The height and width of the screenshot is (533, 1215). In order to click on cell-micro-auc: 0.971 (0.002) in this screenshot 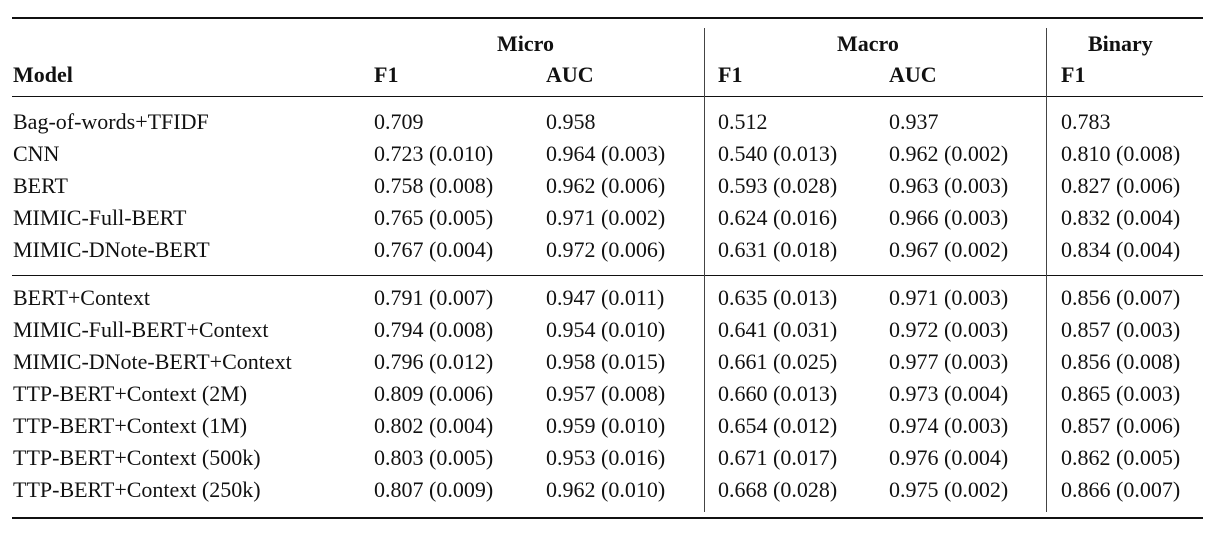, I will do `click(606, 217)`.